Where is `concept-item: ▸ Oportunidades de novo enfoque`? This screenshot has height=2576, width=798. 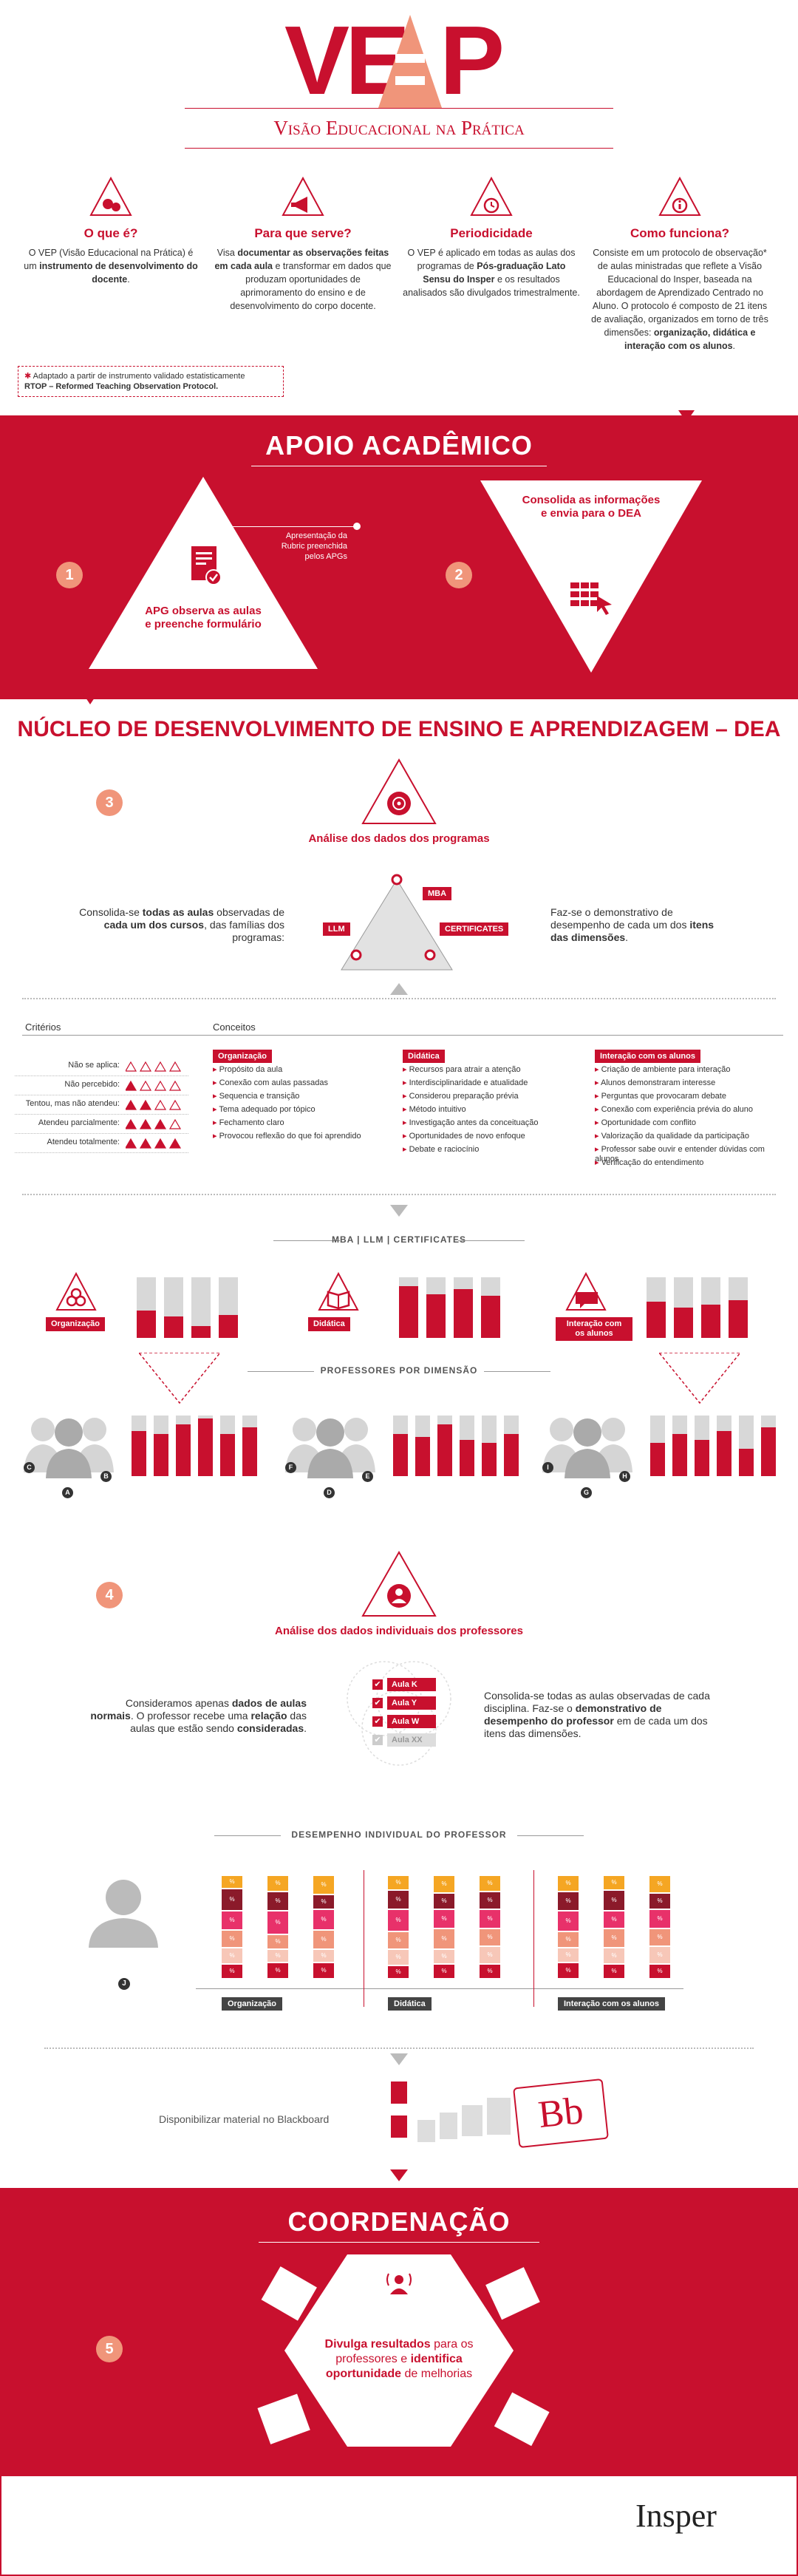
concept-item: ▸ Oportunidades de novo enfoque is located at coordinates (464, 1136).